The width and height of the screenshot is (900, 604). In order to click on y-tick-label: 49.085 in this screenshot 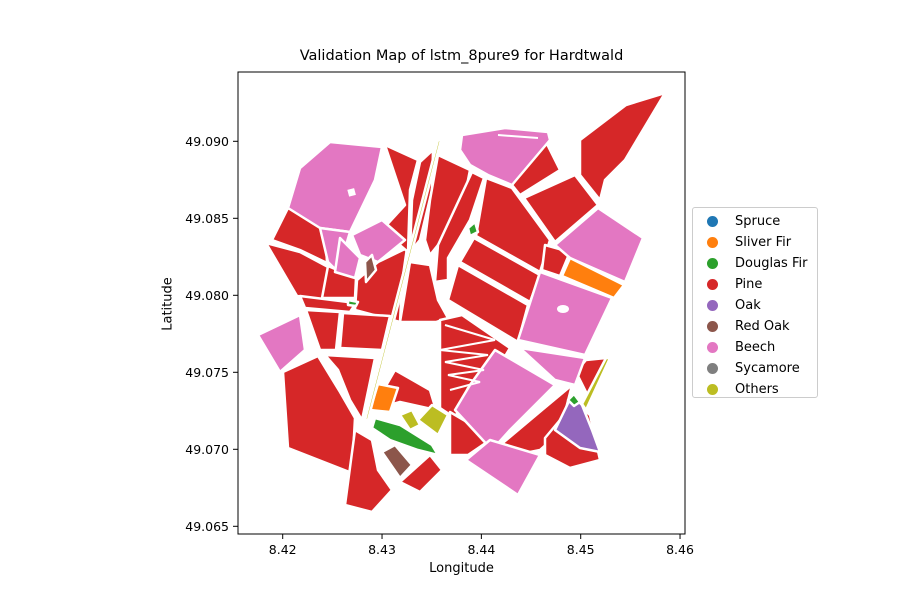, I will do `click(207, 218)`.